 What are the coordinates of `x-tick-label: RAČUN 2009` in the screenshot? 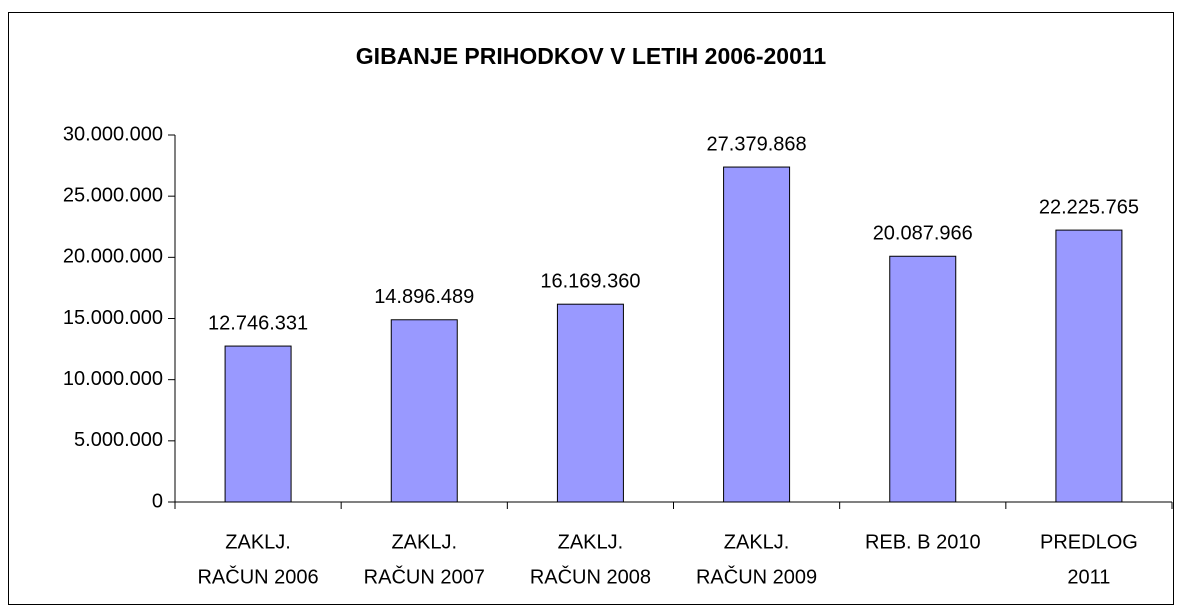 It's located at (756, 576).